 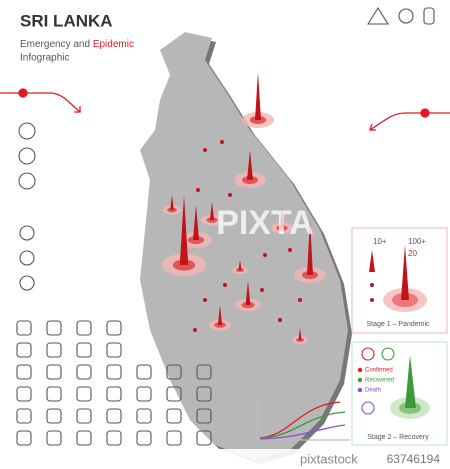 I want to click on icon-grid, so click(x=114, y=383).